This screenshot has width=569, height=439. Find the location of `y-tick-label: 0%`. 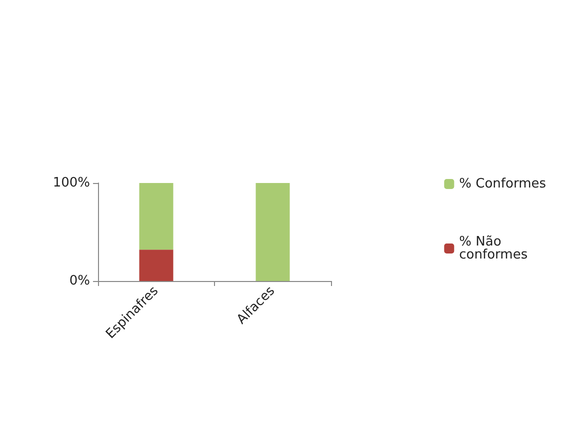

y-tick-label: 0% is located at coordinates (79, 281).